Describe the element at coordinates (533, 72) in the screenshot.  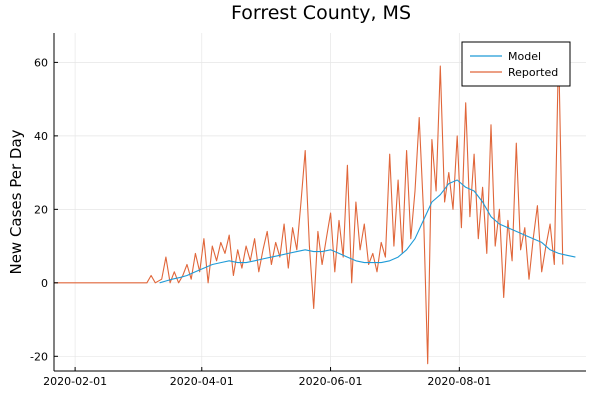
I see `legend-label-reported: Reported` at that location.